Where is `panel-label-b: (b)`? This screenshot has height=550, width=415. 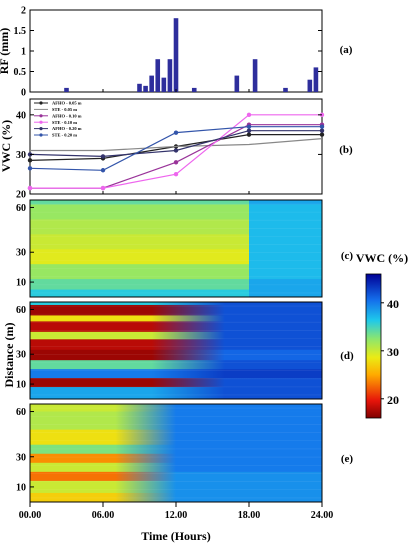
panel-label-b: (b) is located at coordinates (346, 150).